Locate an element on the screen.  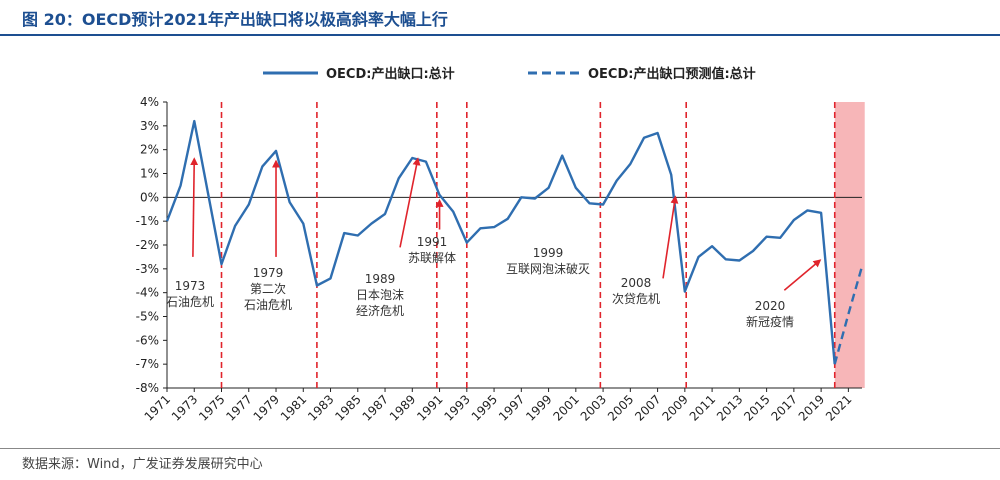
annotation-label: 经济危机 is located at coordinates (380, 310).